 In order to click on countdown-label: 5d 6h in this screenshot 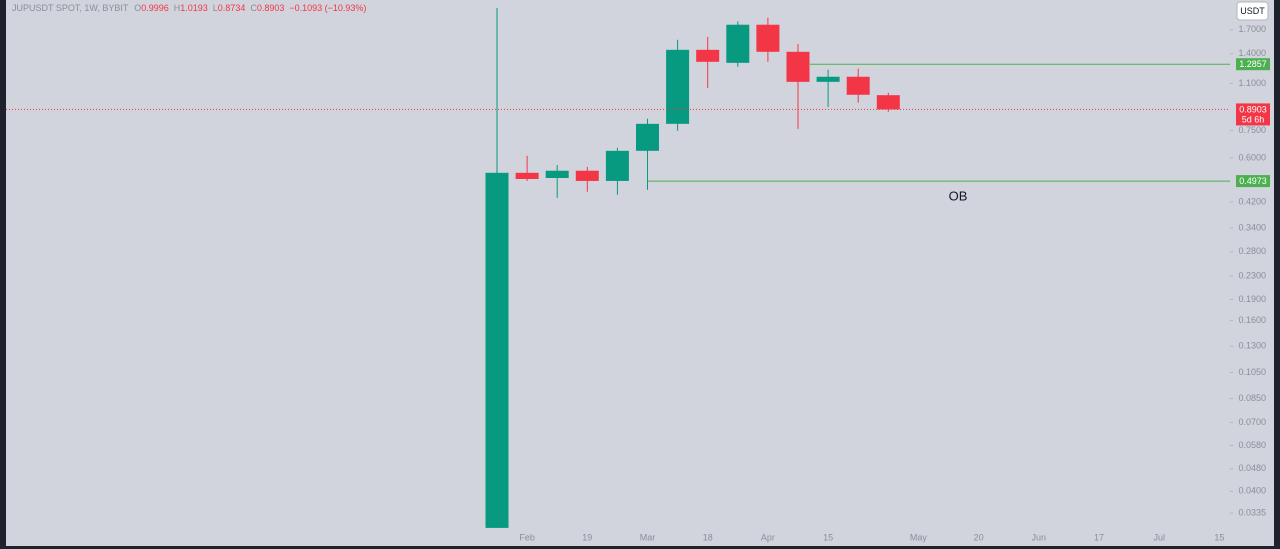, I will do `click(1253, 119)`.